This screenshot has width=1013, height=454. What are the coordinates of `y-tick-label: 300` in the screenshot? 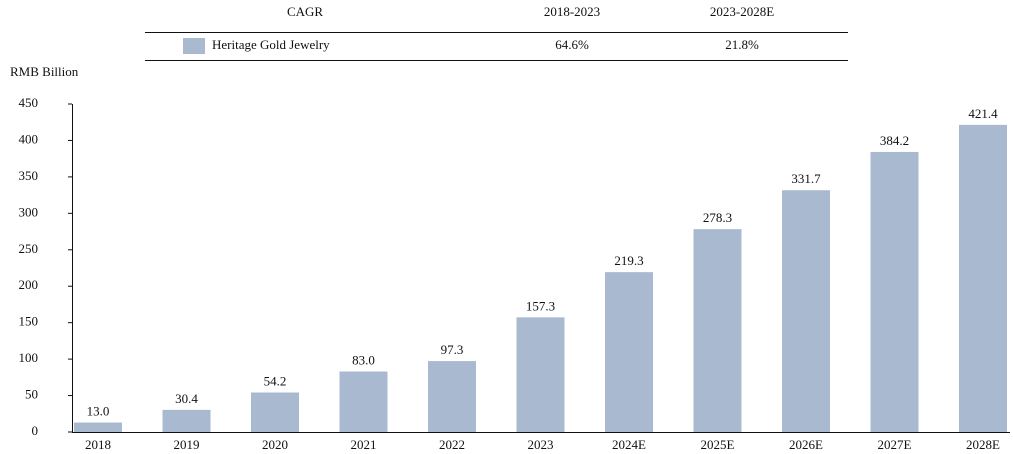 It's located at (29, 211).